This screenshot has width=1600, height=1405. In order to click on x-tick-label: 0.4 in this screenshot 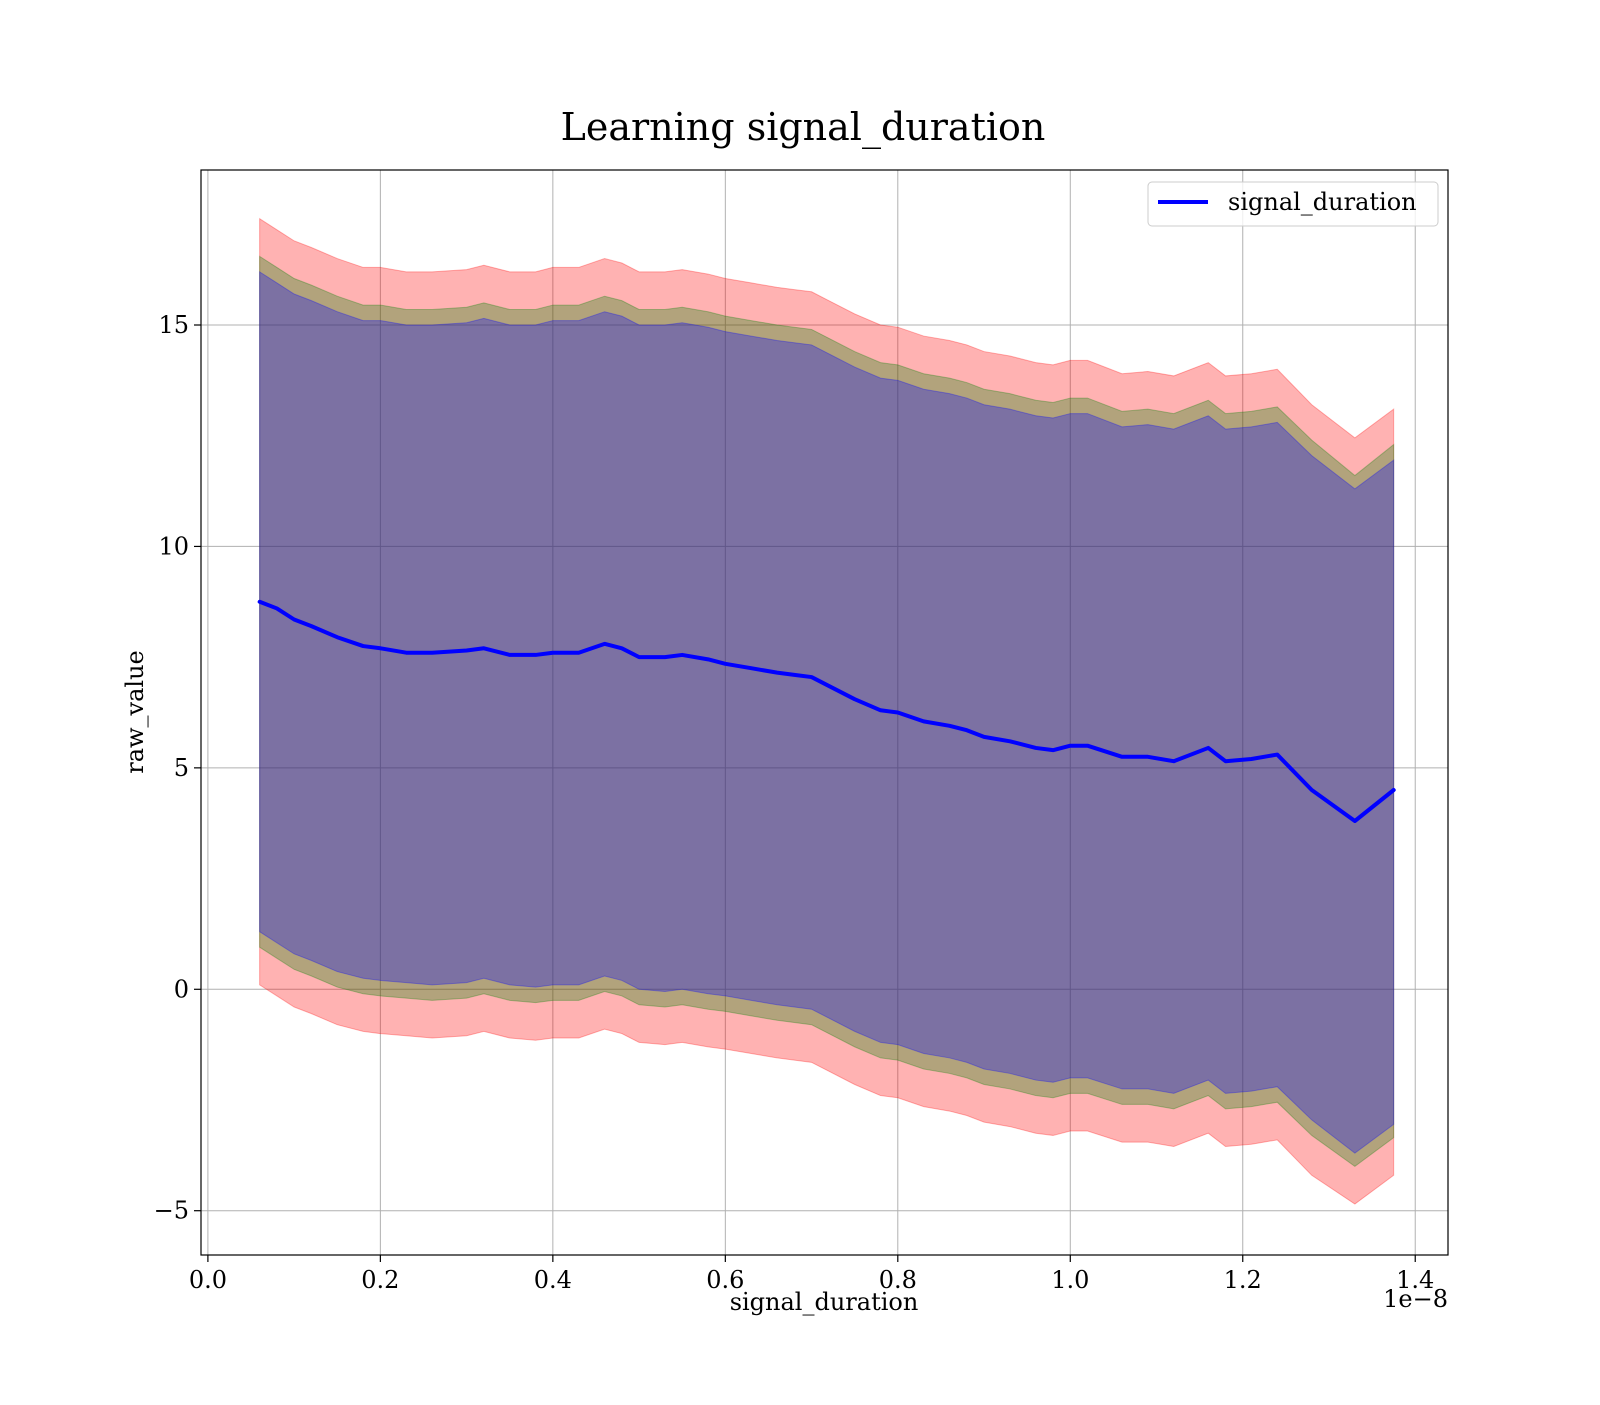, I will do `click(553, 1280)`.